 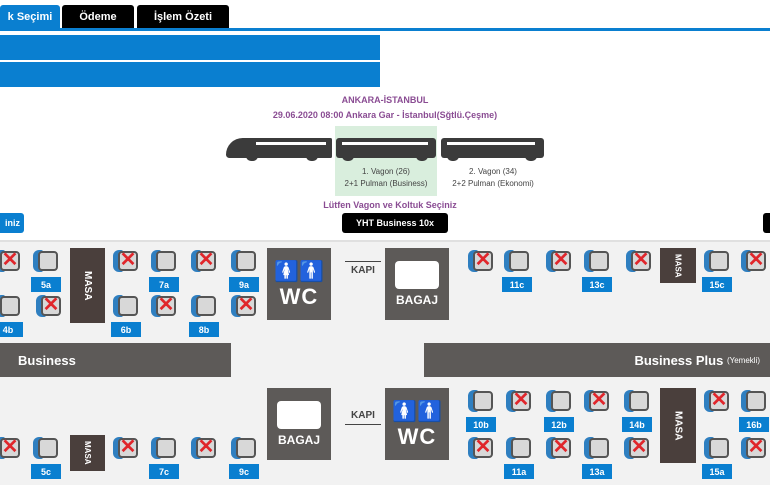 I want to click on seat-number: 5c, so click(x=46, y=471).